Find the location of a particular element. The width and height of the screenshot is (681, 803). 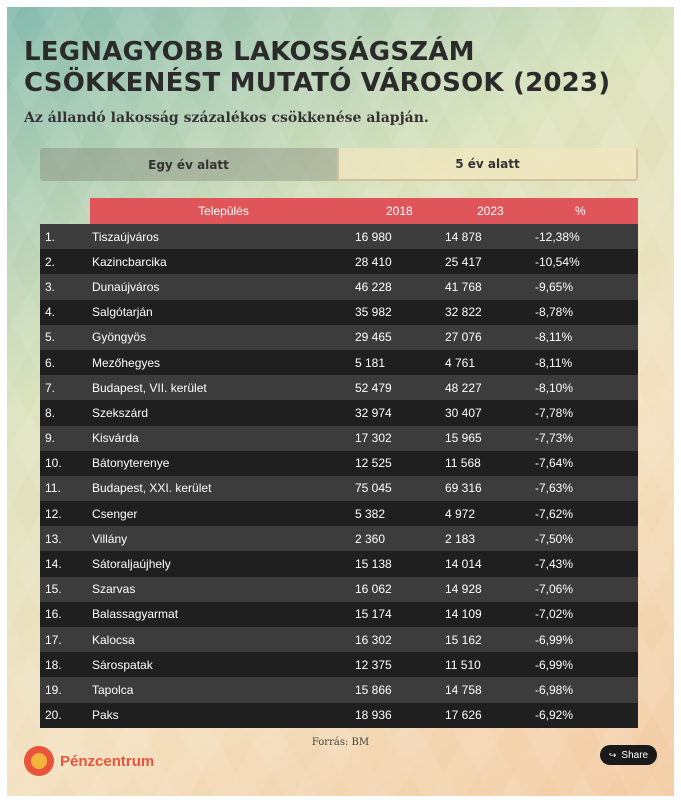

cell-pop-2018: 15 138 is located at coordinates (373, 564).